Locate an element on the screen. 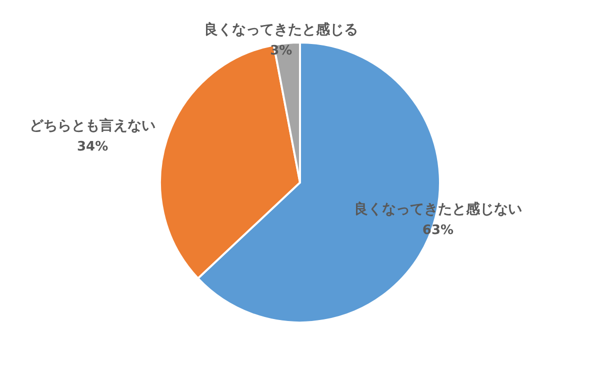 The width and height of the screenshot is (600, 365). slice-label: 良くなってきたと感じる is located at coordinates (281, 29).